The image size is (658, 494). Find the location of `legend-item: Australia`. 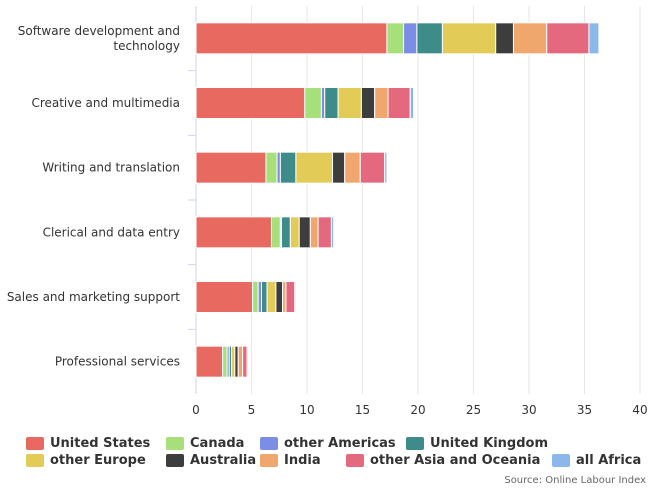

legend-item: Australia is located at coordinates (211, 460).